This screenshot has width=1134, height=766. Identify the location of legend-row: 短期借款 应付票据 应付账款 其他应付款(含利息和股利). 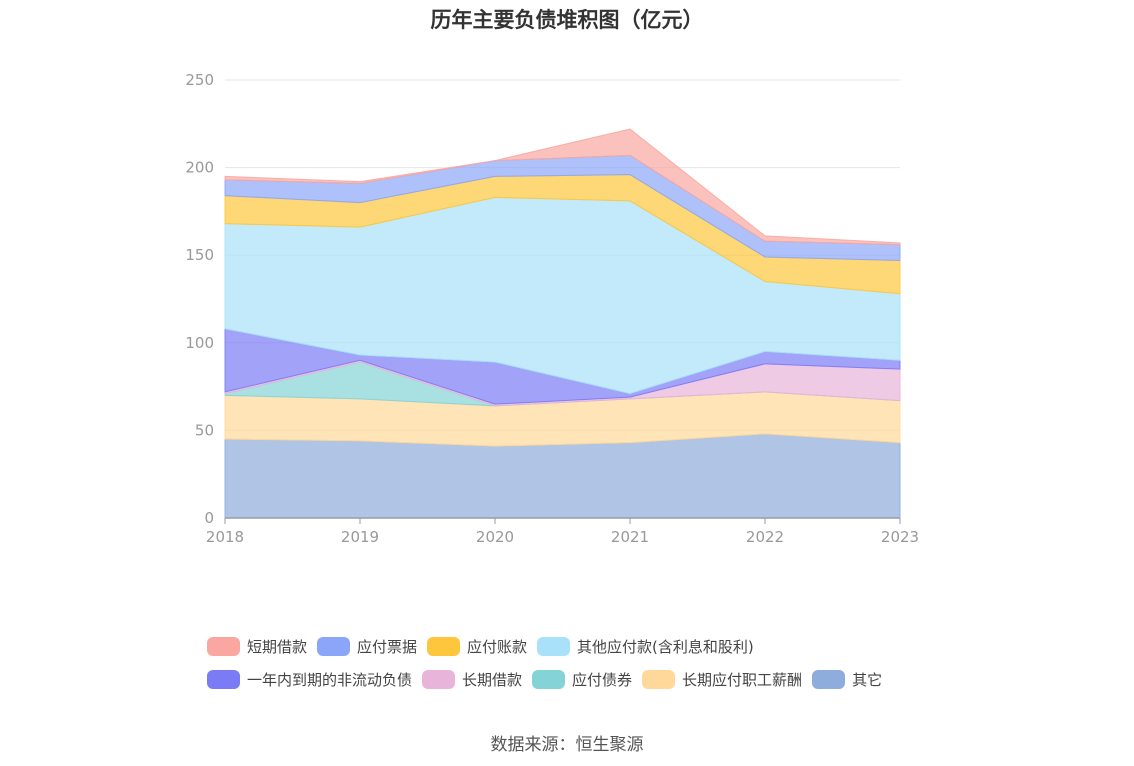
(577, 646).